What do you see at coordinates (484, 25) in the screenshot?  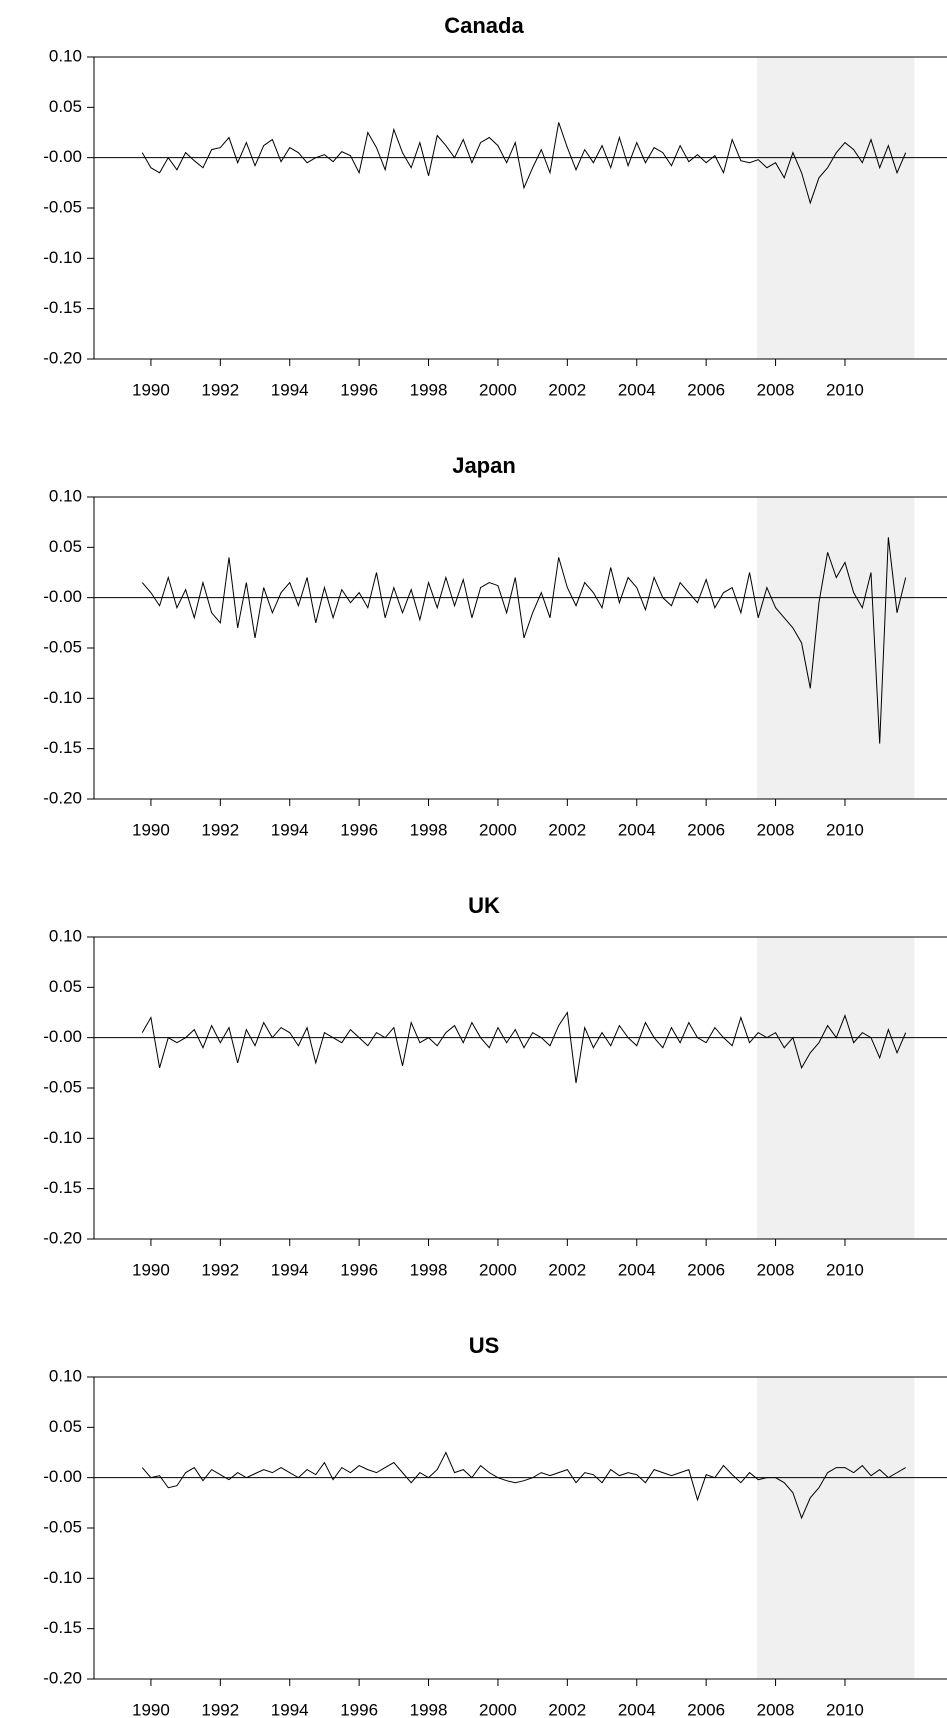 I see `chart-title: Canada` at bounding box center [484, 25].